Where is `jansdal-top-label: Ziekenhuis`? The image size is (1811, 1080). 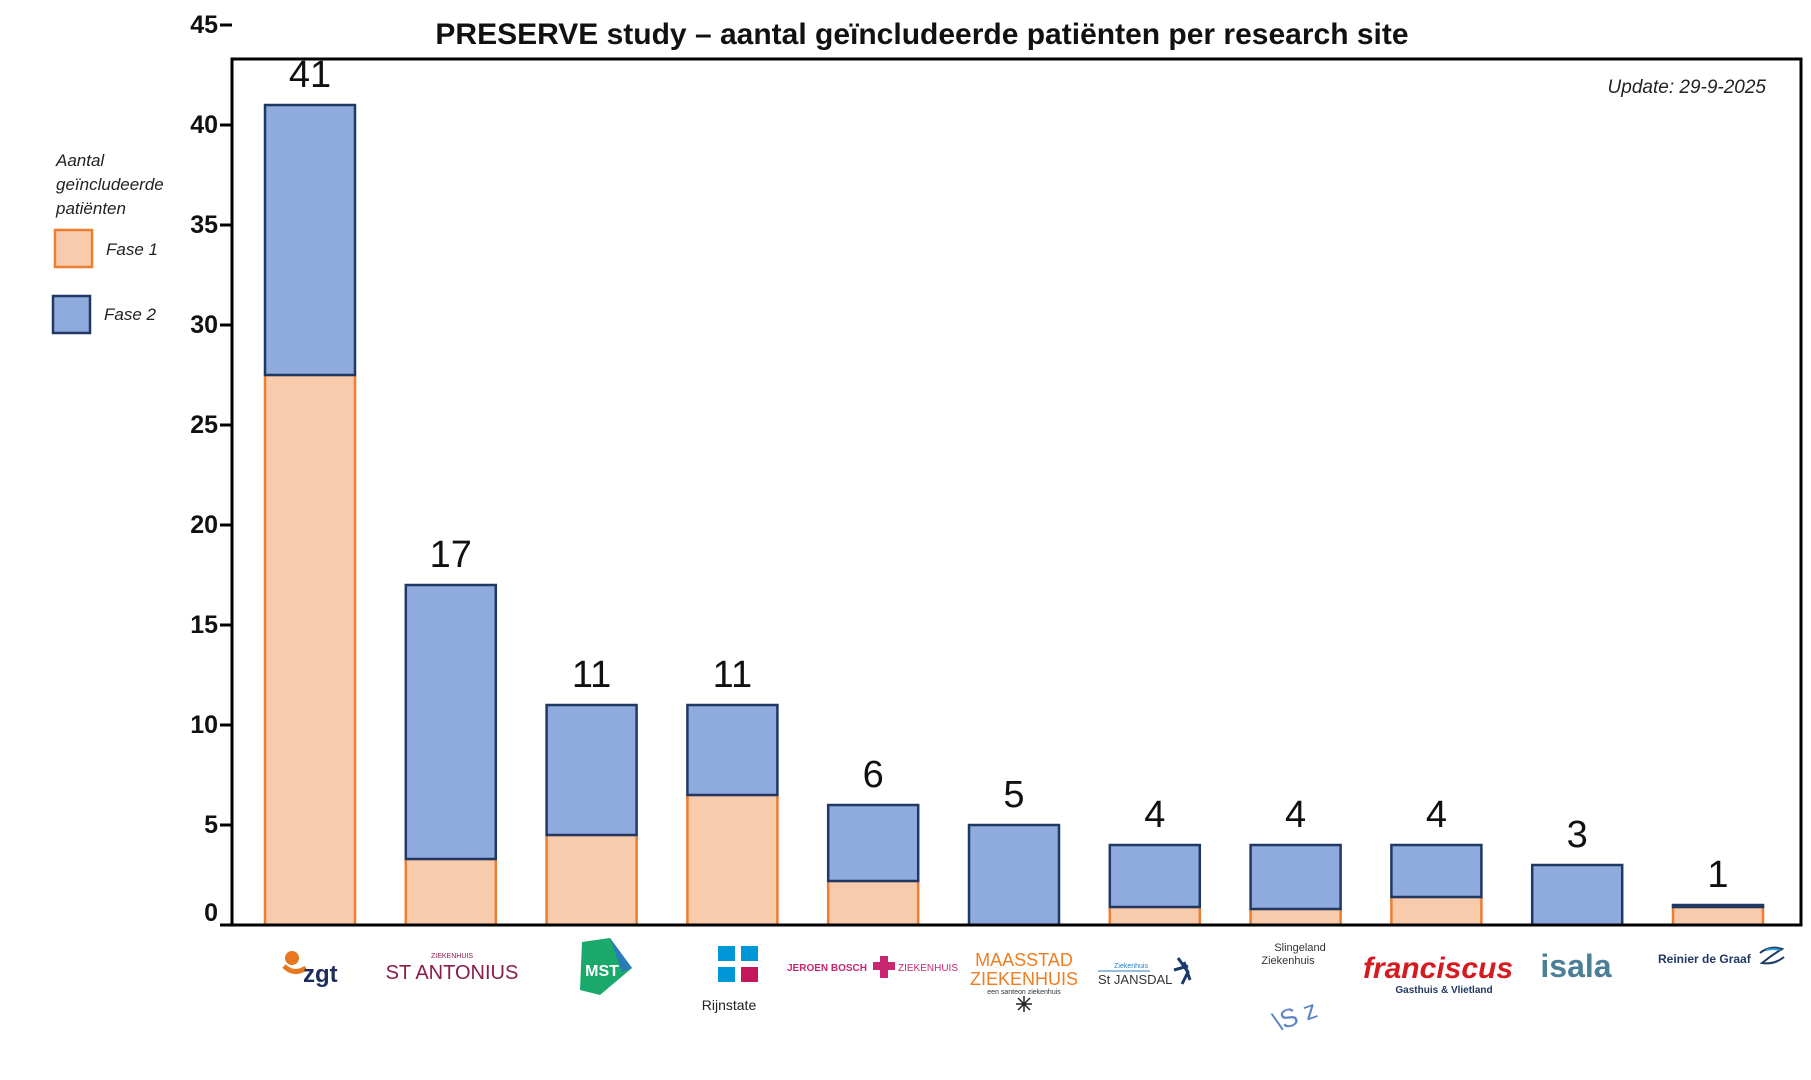 jansdal-top-label: Ziekenhuis is located at coordinates (1131, 966).